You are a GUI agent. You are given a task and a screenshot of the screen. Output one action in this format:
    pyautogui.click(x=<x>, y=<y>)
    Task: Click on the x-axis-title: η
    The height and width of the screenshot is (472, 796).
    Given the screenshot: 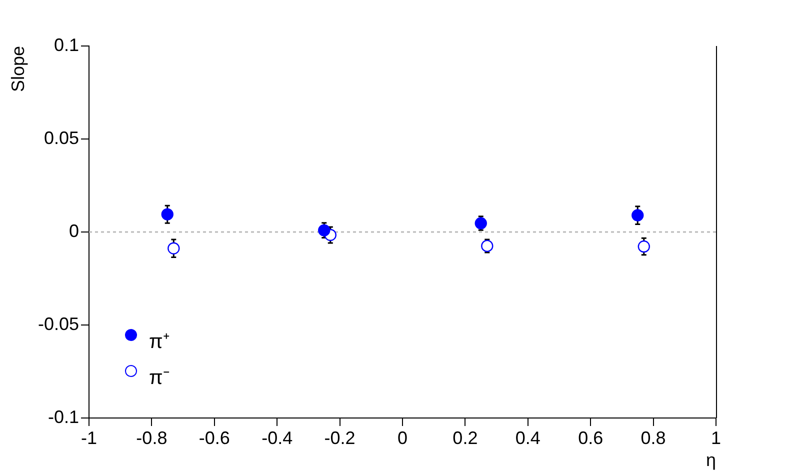 What is the action you would take?
    pyautogui.click(x=711, y=460)
    